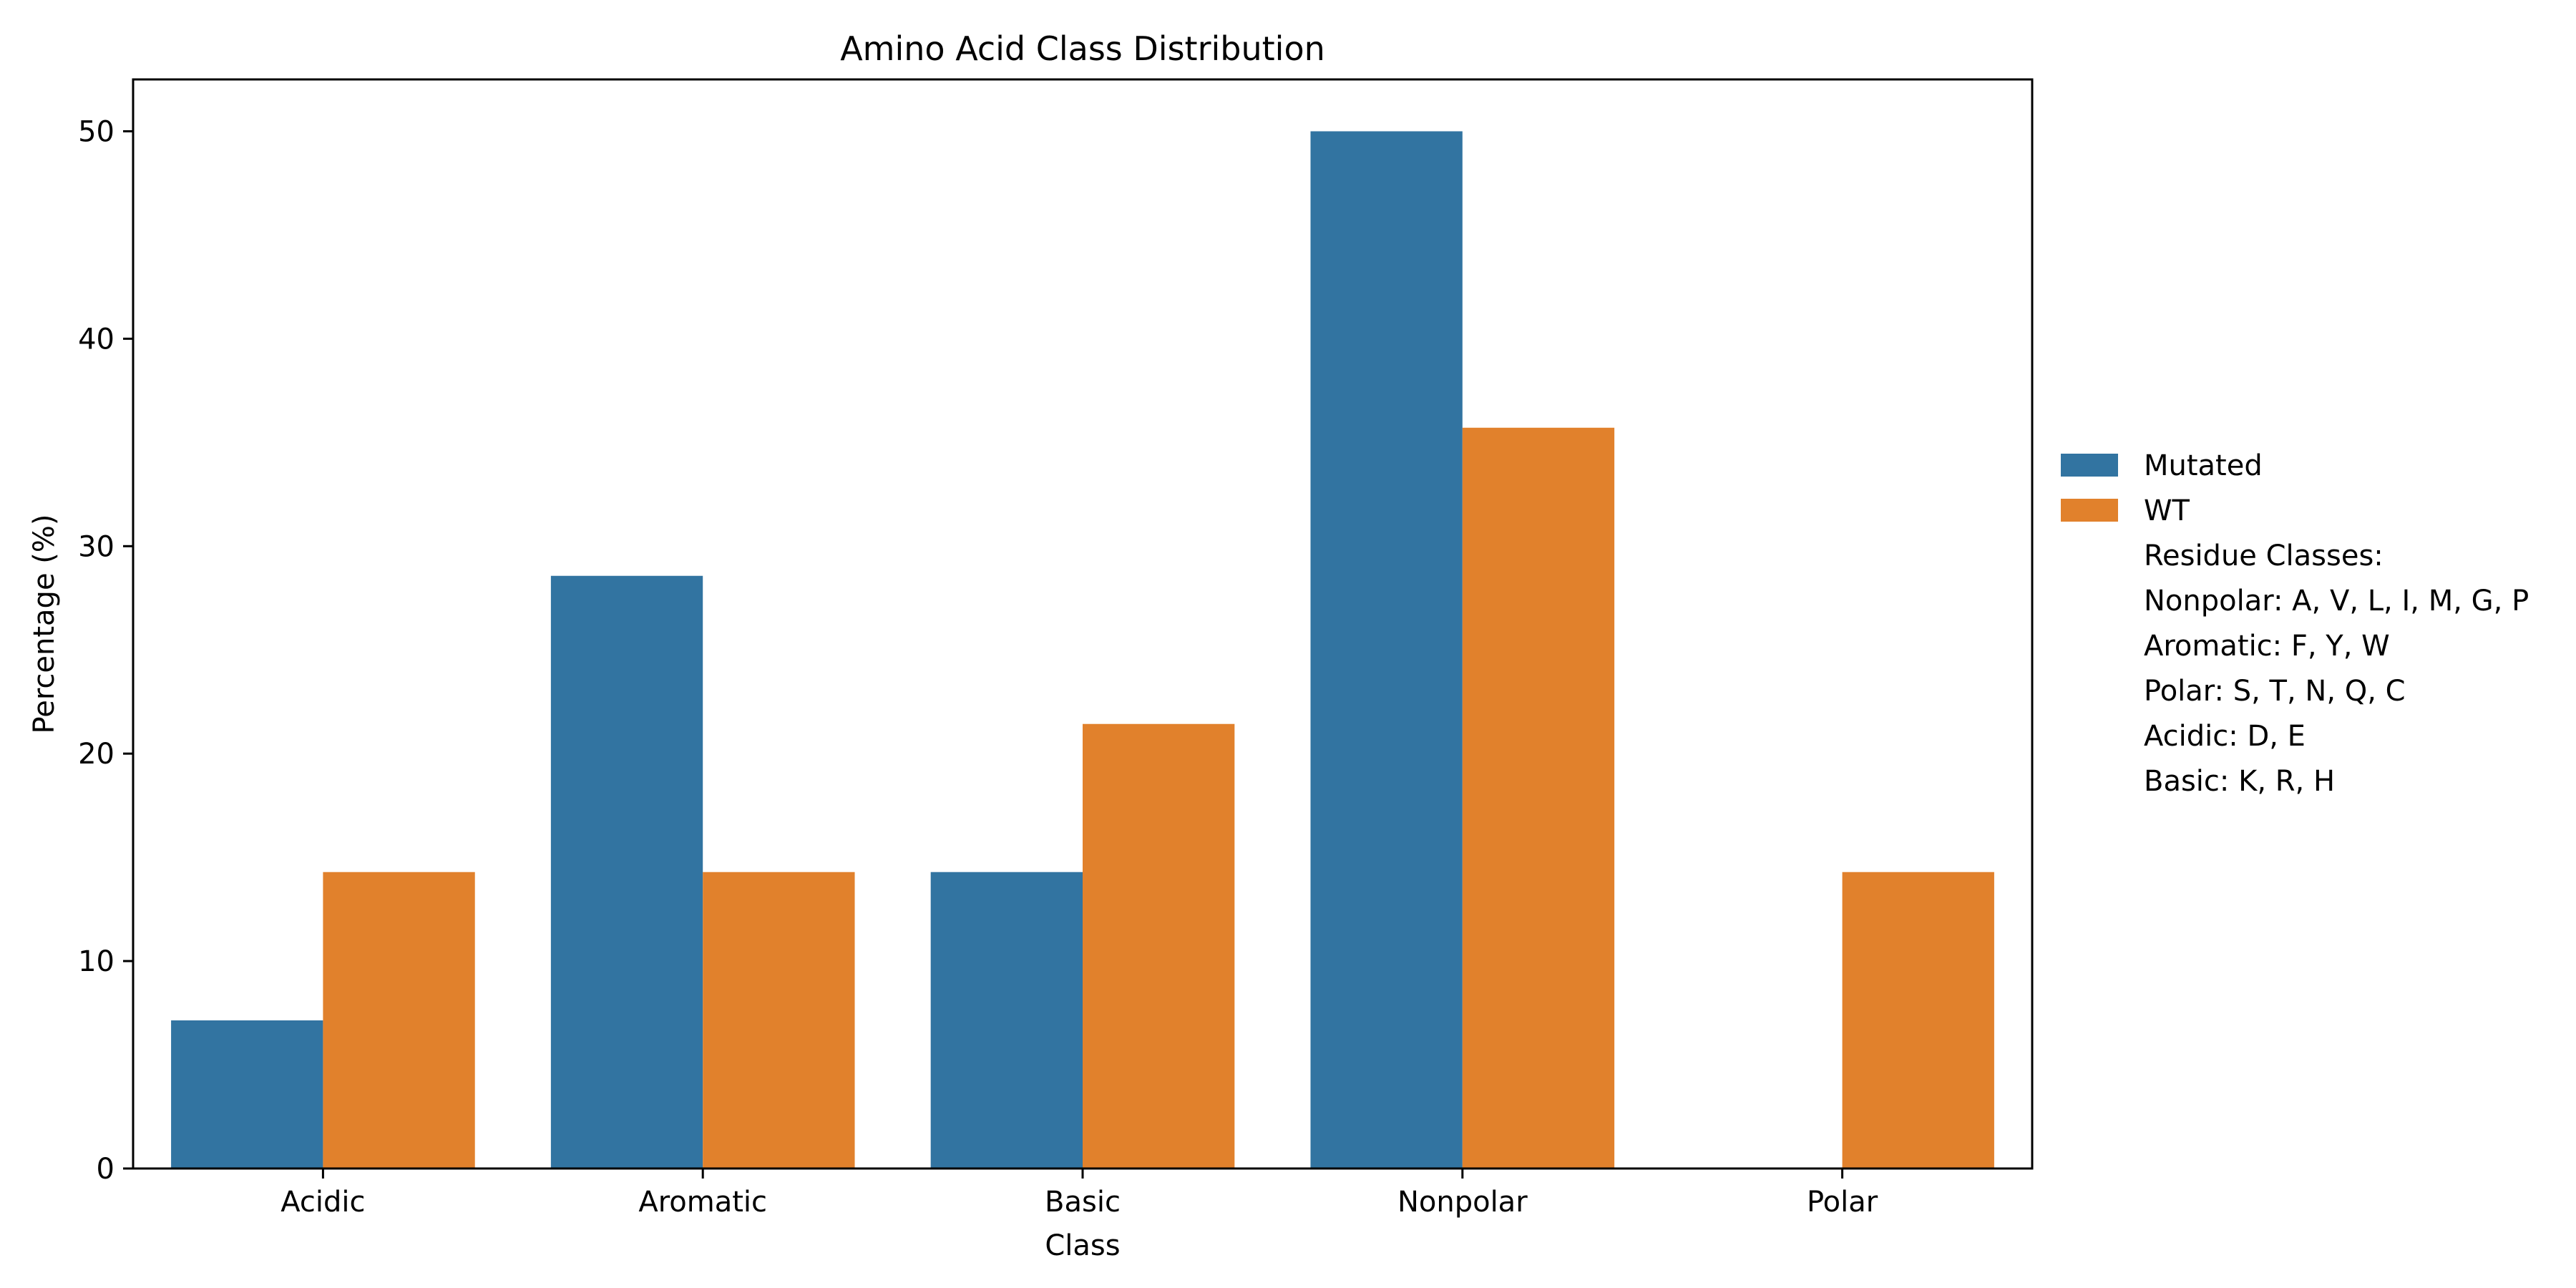 The width and height of the screenshot is (2576, 1288). I want to click on y-tick-label: 40, so click(96, 339).